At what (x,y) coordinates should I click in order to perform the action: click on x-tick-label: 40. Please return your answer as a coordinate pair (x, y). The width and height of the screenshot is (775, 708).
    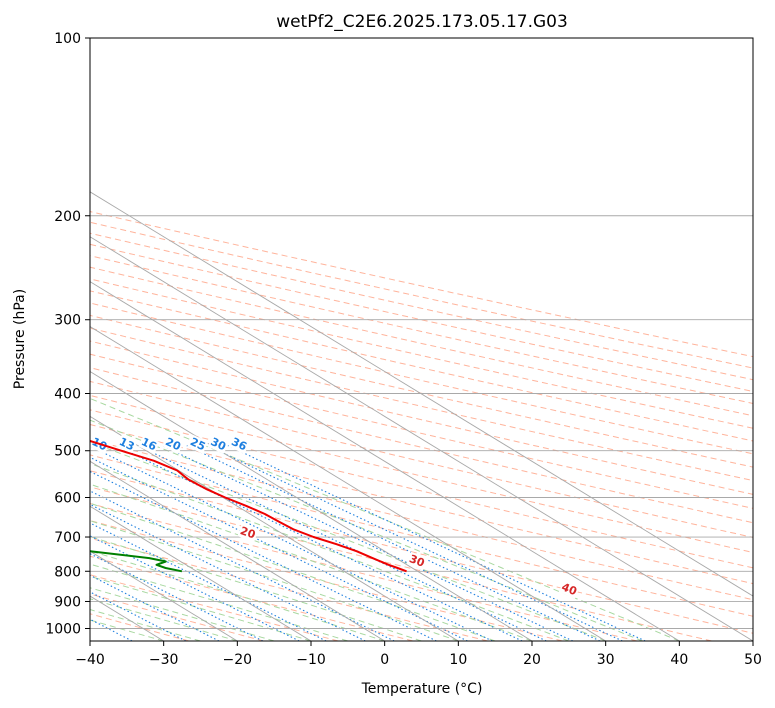
    Looking at the image, I should click on (679, 660).